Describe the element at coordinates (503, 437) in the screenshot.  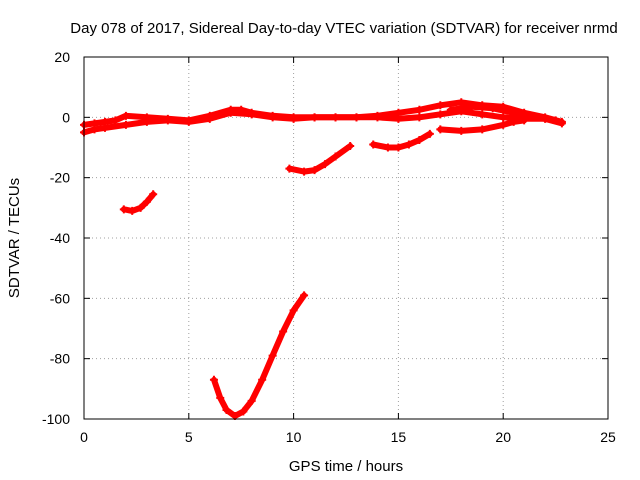
I see `x-tick-label: 20` at that location.